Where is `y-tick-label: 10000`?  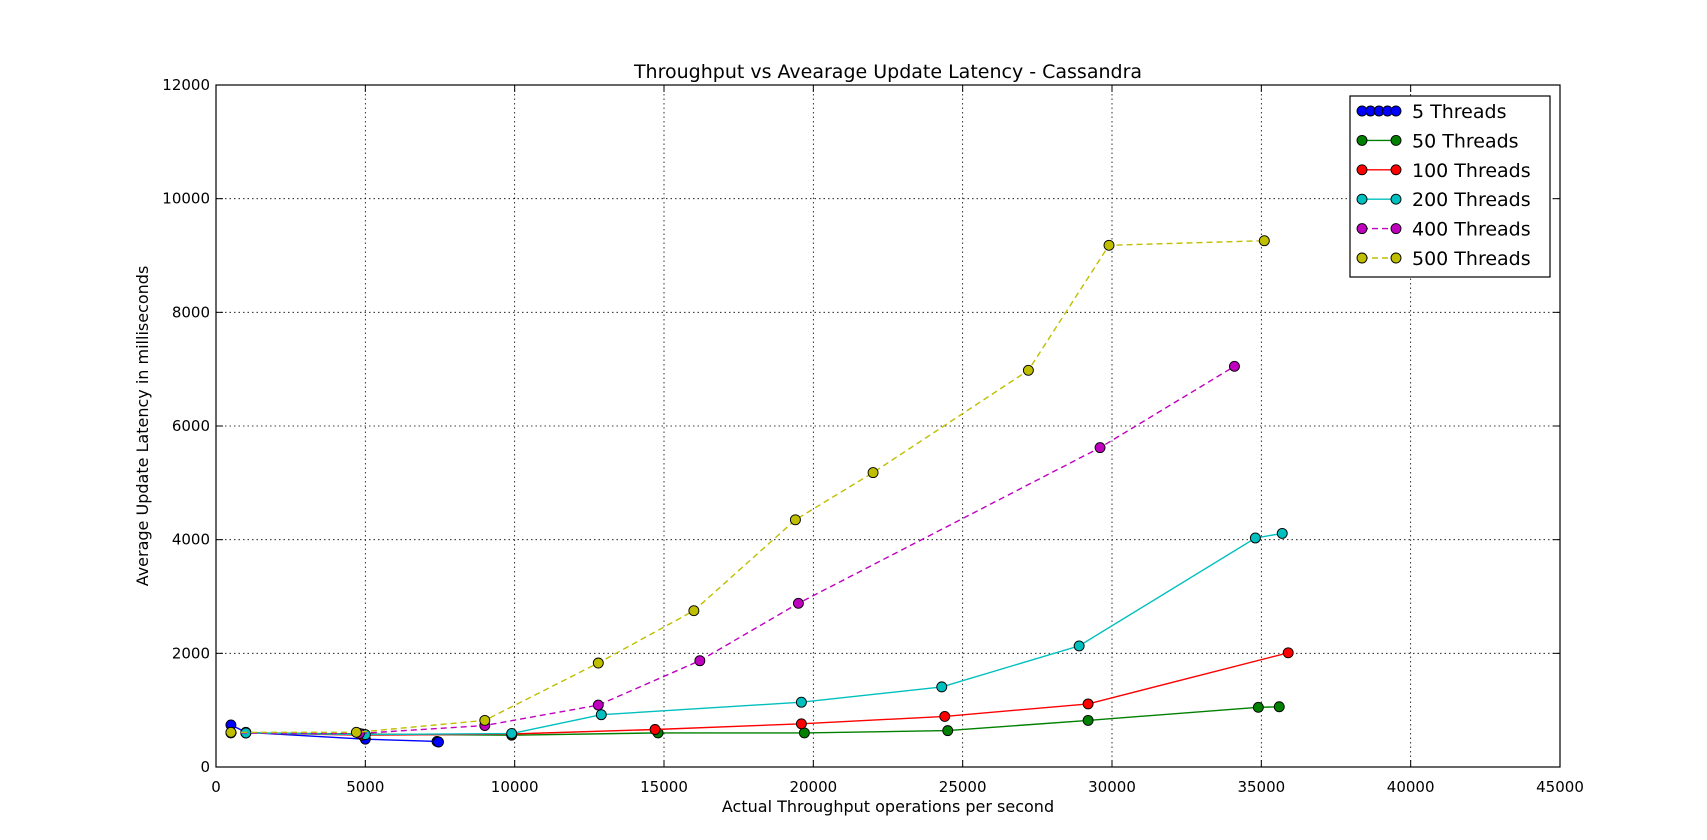 y-tick-label: 10000 is located at coordinates (186, 199).